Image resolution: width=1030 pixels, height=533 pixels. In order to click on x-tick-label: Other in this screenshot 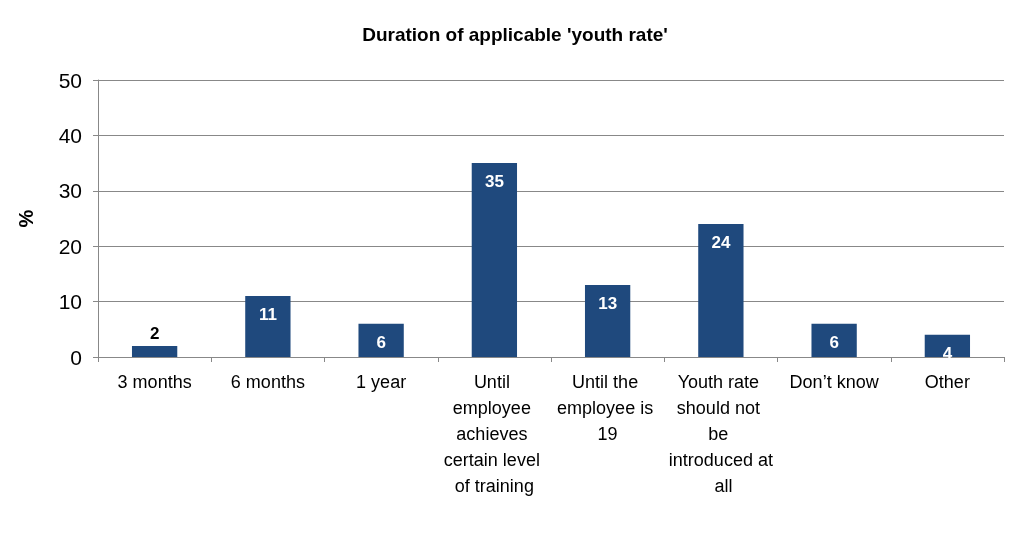, I will do `click(947, 382)`.